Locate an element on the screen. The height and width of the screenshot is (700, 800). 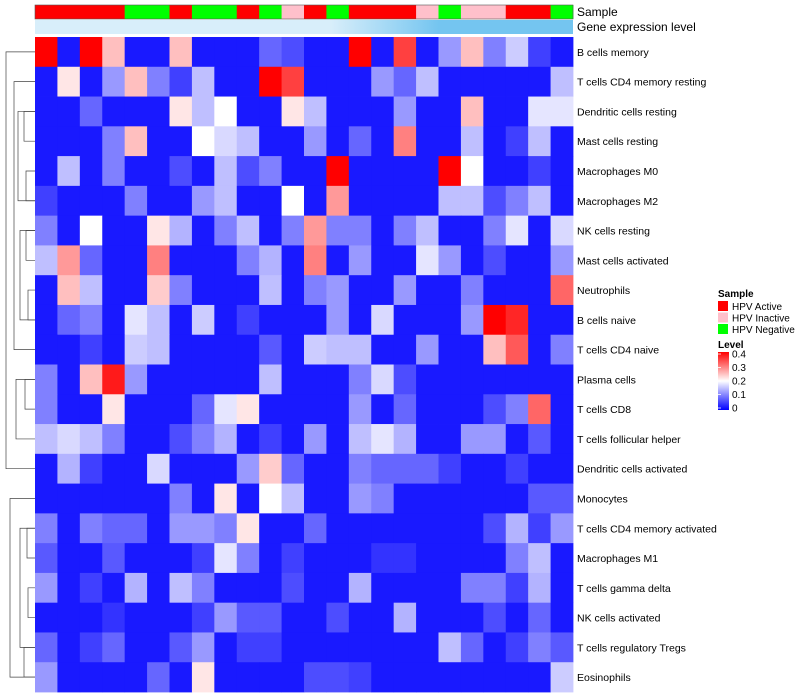
row-label: Macrophages M1 is located at coordinates (617, 559).